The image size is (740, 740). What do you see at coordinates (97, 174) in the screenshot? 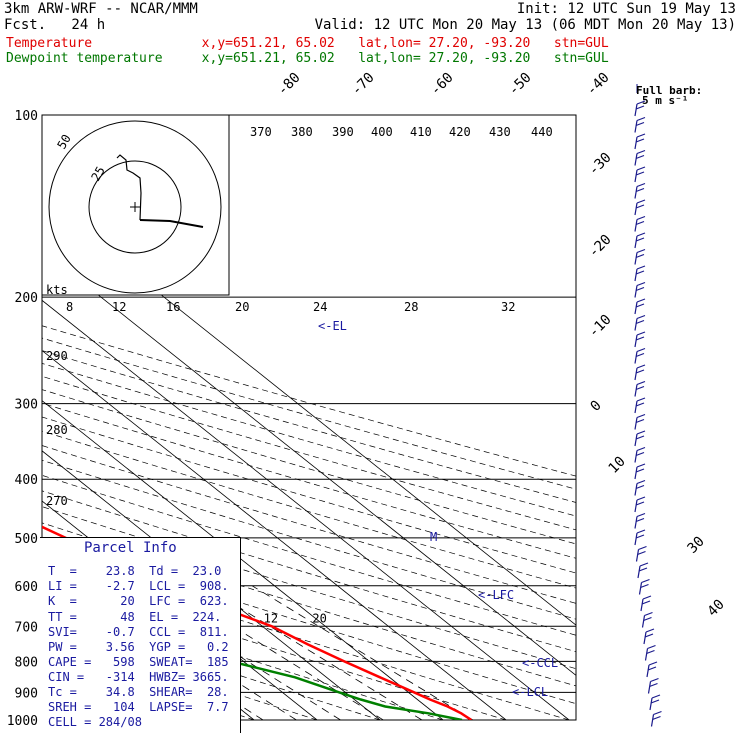
I see `hodograph-ring-label: 25` at bounding box center [97, 174].